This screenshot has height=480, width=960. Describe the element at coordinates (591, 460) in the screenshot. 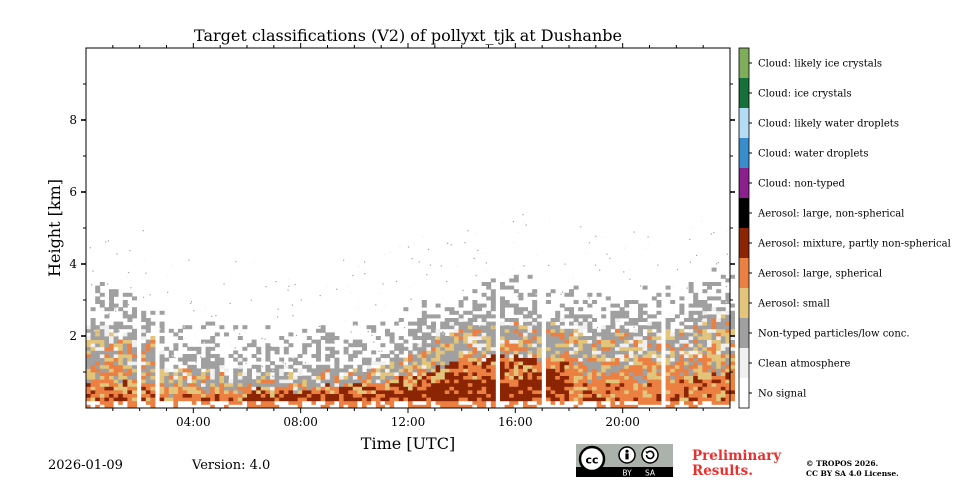

I see `cc-icon-text: cc` at that location.